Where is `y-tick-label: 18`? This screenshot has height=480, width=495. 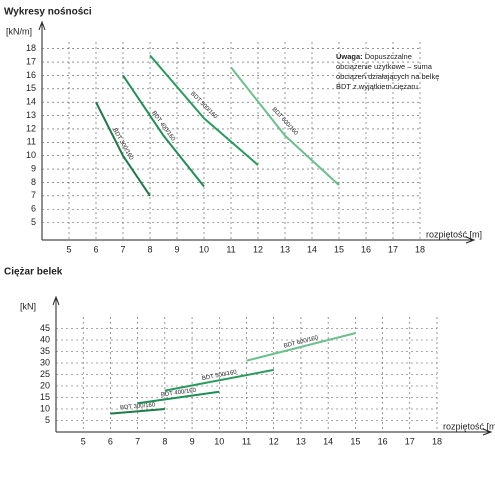 y-tick-label: 18 is located at coordinates (31, 48).